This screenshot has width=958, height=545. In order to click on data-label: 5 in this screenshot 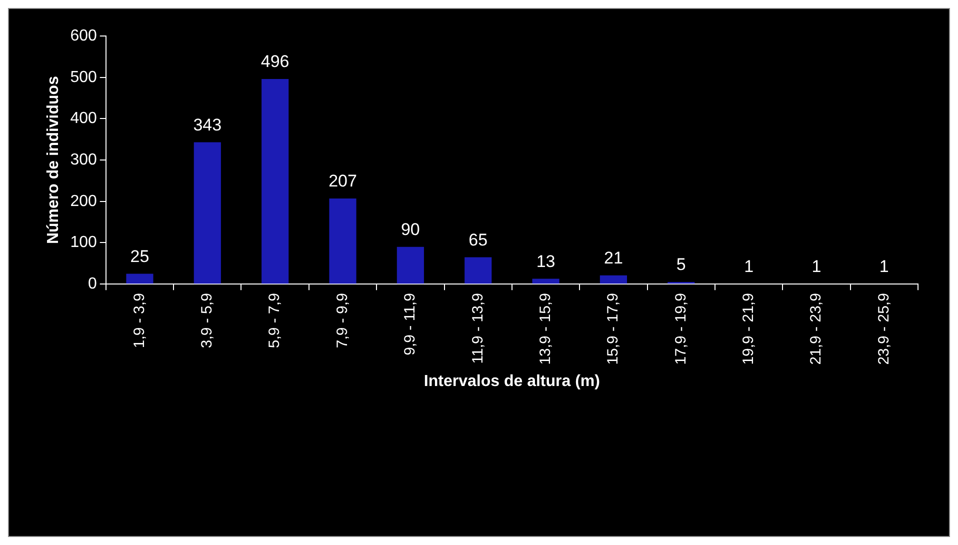, I will do `click(681, 264)`.